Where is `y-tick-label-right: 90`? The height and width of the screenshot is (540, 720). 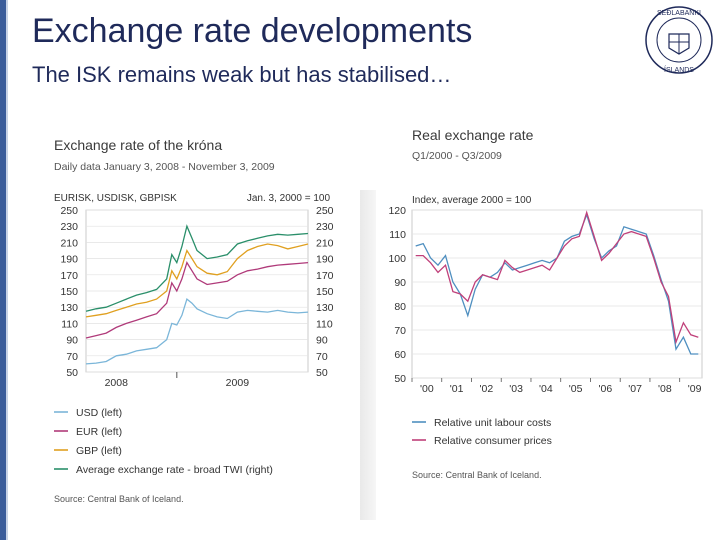 y-tick-label-right: 90 is located at coordinates (322, 341).